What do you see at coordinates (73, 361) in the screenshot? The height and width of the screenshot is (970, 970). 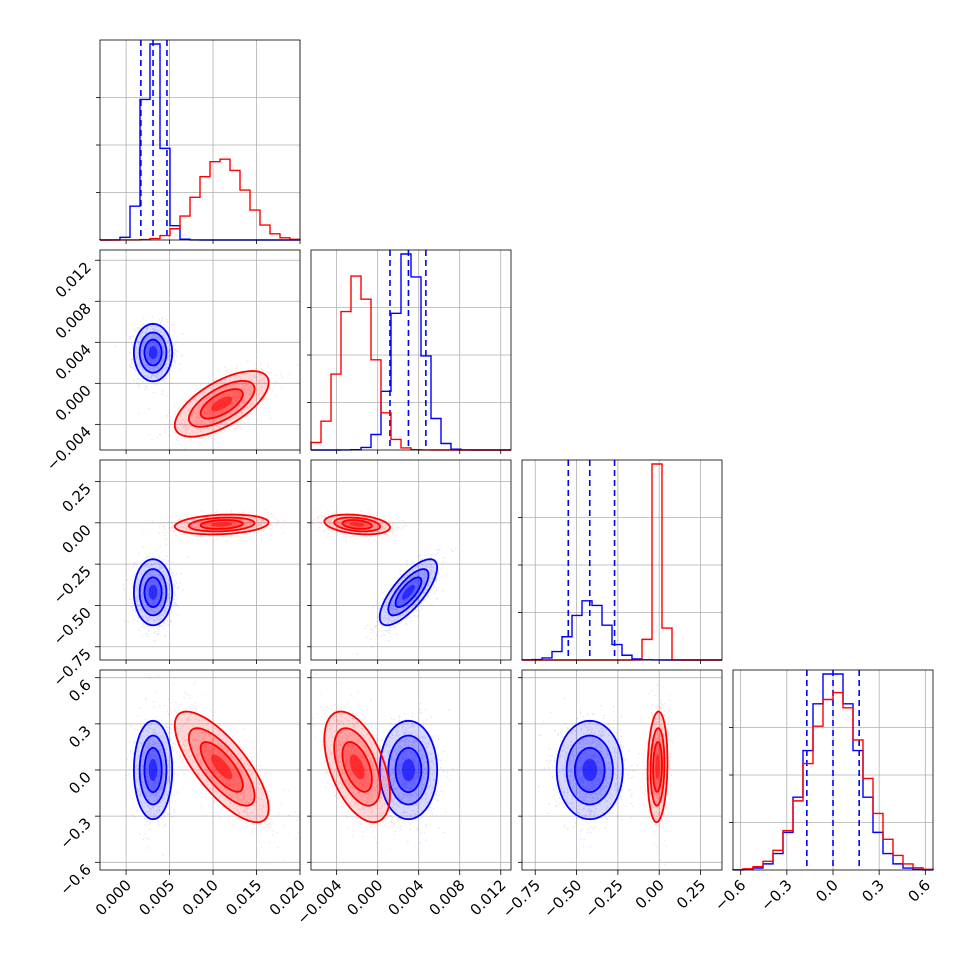 I see `y-tick-label-1-2: 0.004` at bounding box center [73, 361].